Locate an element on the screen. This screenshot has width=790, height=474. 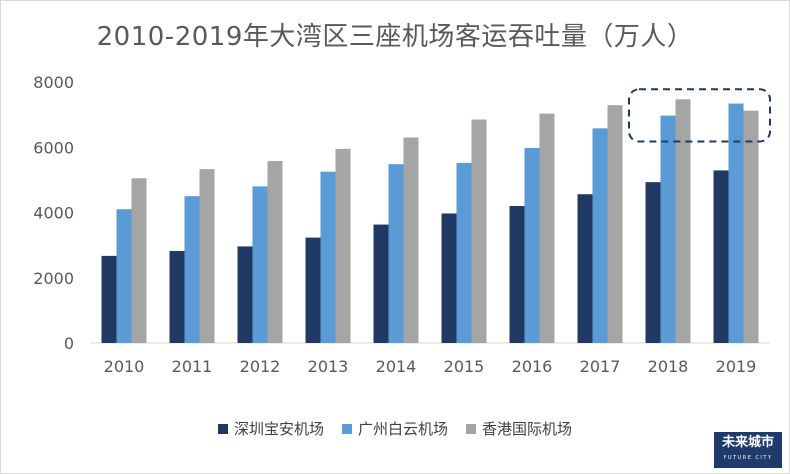
y-tick-label: 0 is located at coordinates (69, 343).